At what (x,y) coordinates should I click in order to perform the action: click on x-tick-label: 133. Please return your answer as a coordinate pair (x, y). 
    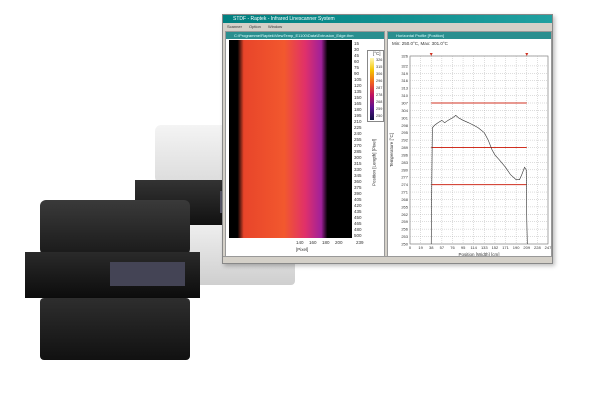
    Looking at the image, I should click on (484, 247).